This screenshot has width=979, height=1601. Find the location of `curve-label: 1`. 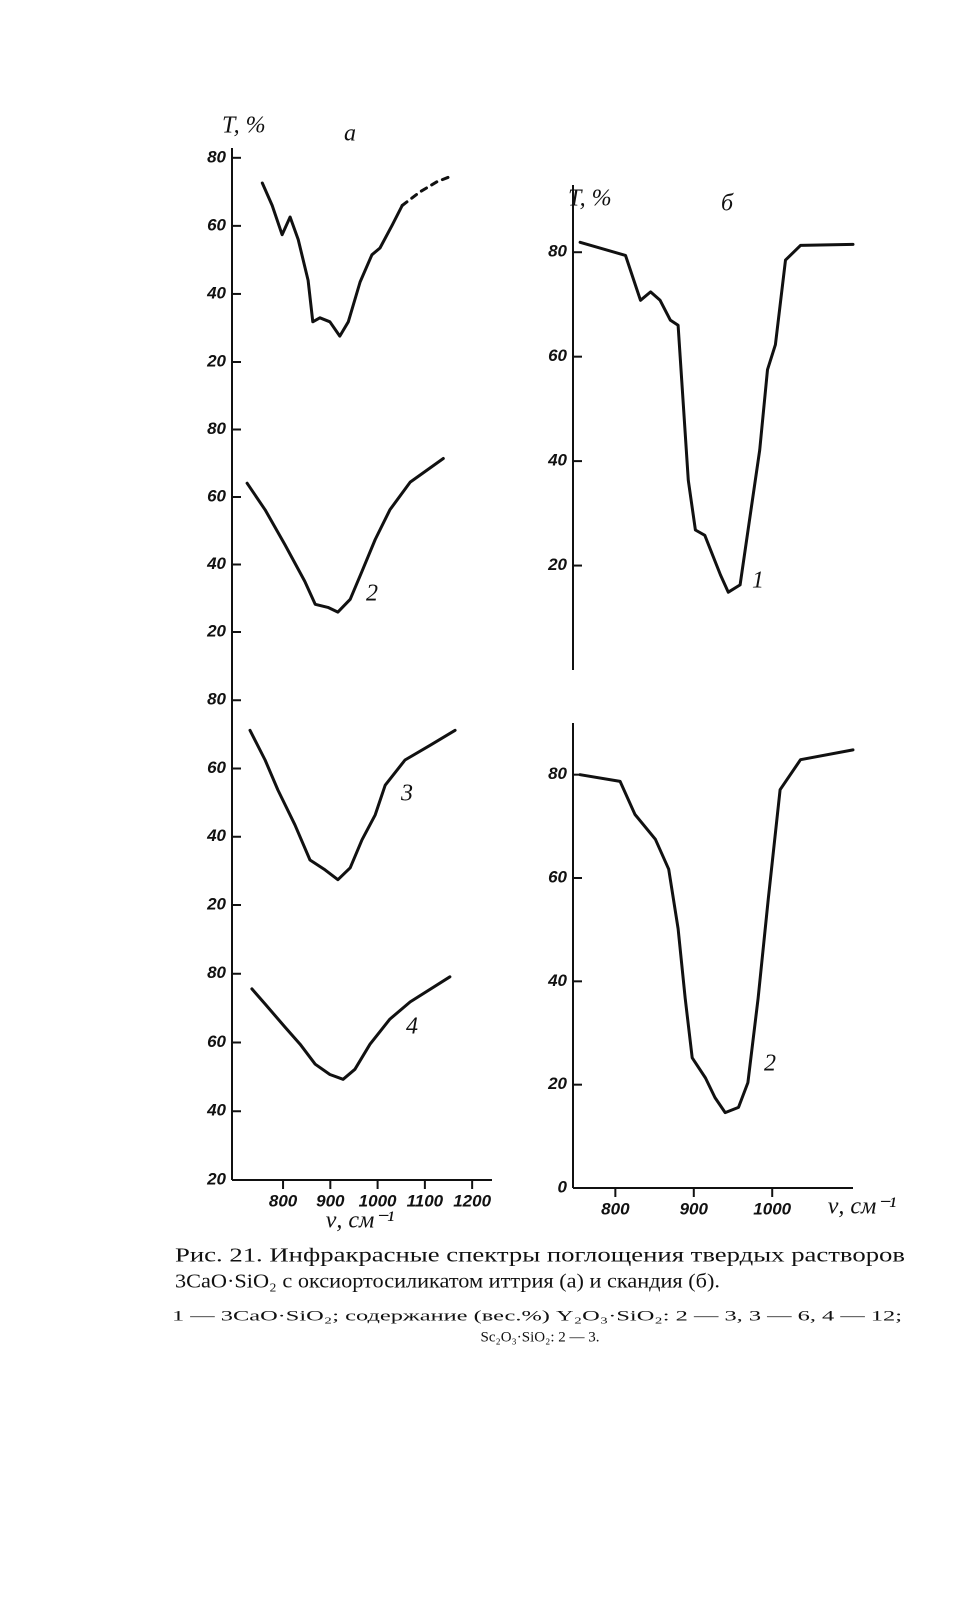

curve-label: 1 is located at coordinates (758, 581).